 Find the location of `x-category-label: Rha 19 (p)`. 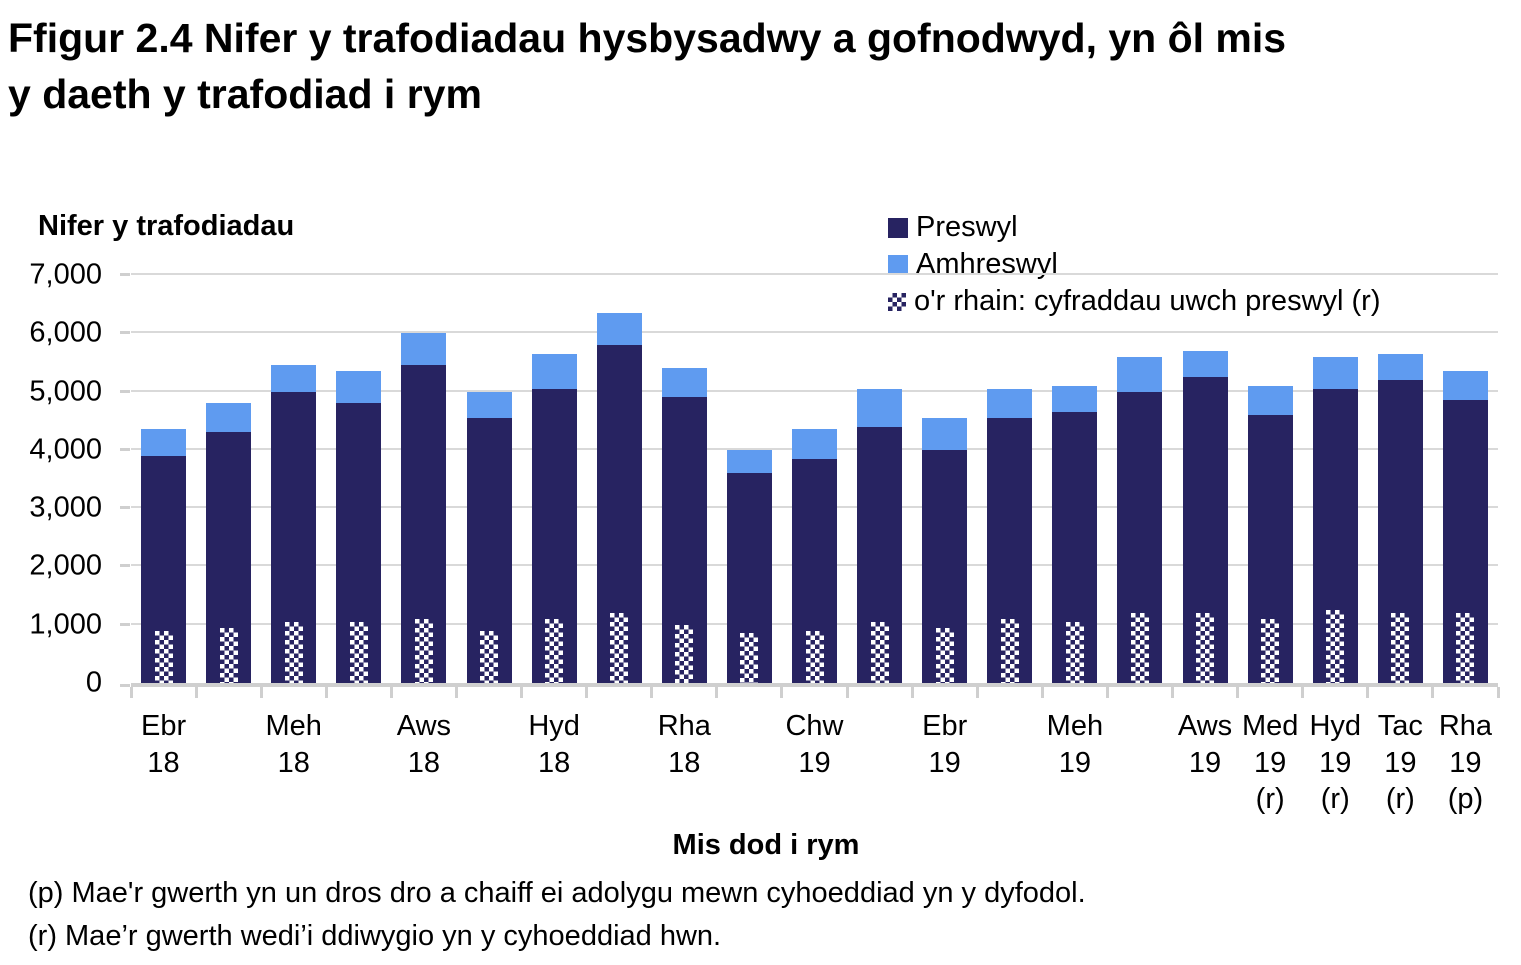

x-category-label: Rha 19 (p) is located at coordinates (1460, 763).